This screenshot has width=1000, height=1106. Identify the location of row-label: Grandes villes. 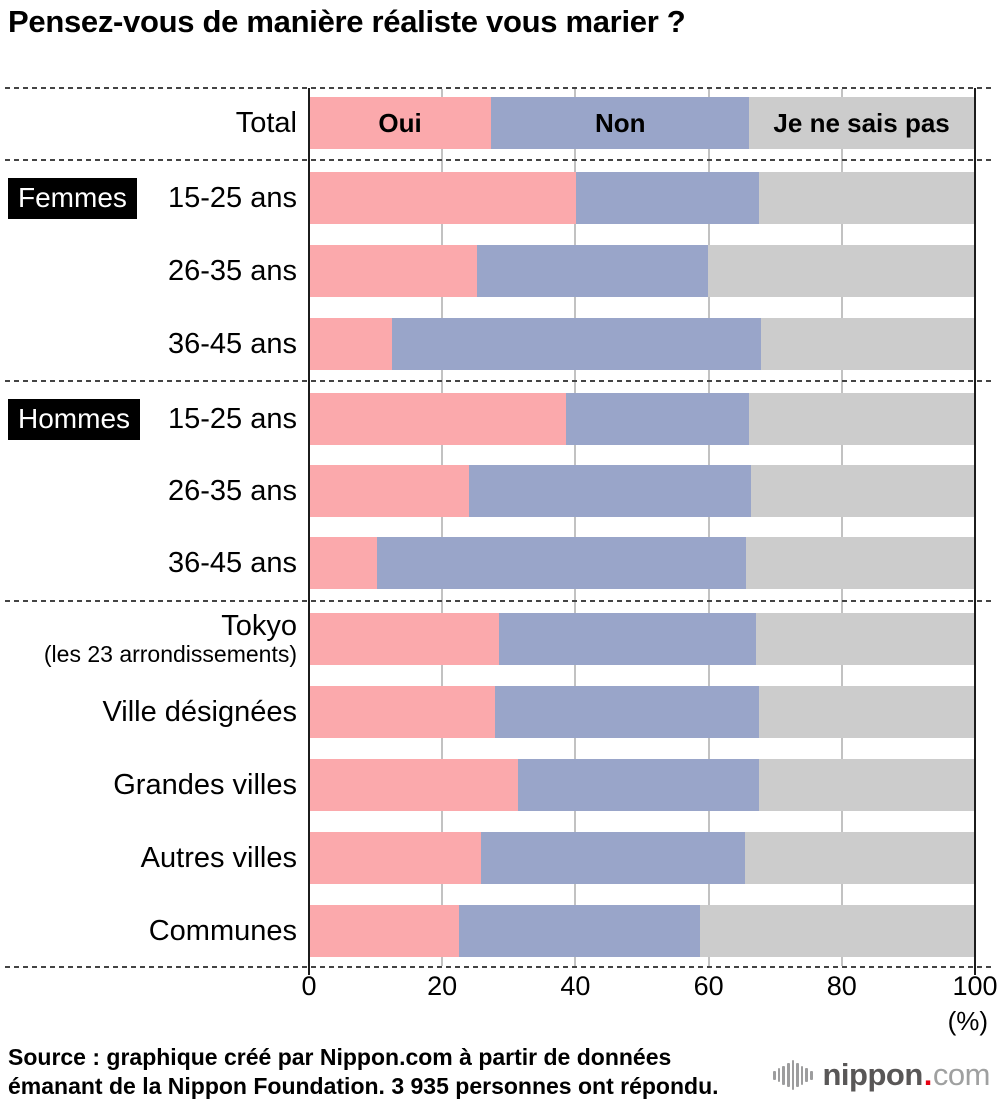
(148, 785).